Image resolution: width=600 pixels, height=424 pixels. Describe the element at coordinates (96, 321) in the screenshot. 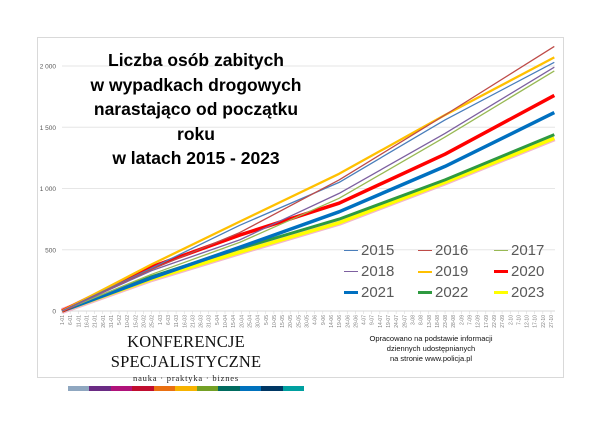

I see `x-tick-label: 21-01` at that location.